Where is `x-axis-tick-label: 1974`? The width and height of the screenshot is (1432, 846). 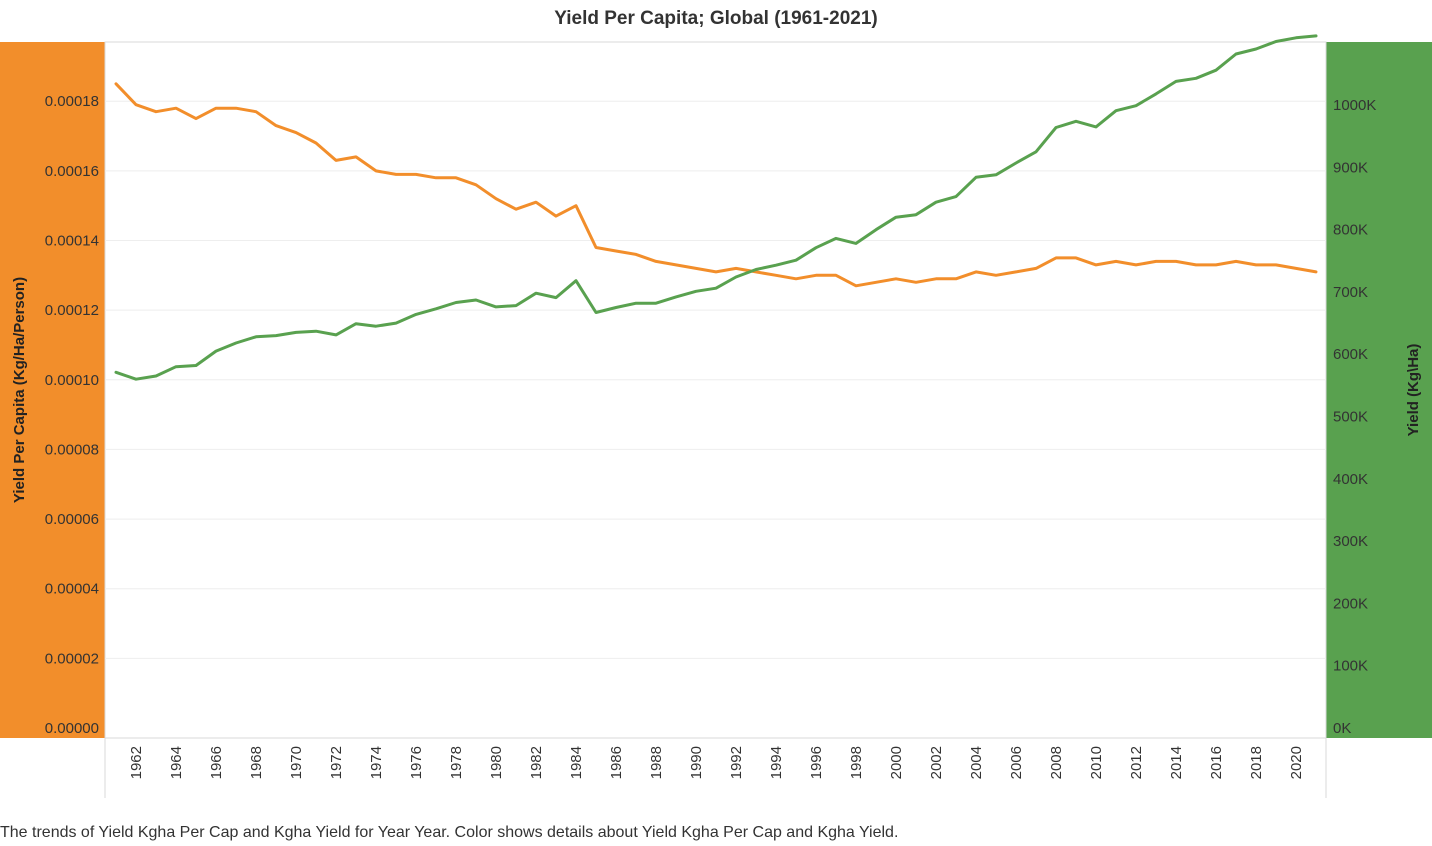 x-axis-tick-label: 1974 is located at coordinates (376, 762).